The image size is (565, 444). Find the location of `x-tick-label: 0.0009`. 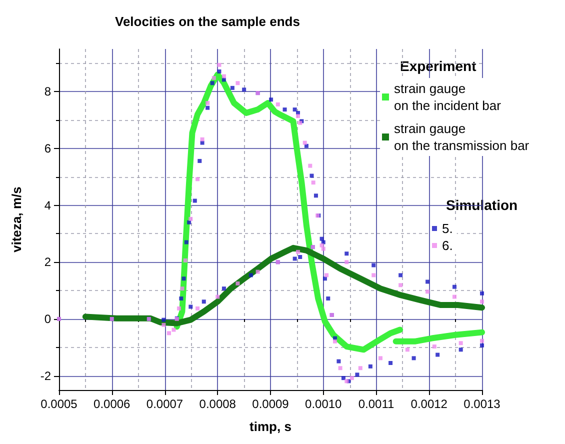

x-tick-label: 0.0009 is located at coordinates (271, 404).